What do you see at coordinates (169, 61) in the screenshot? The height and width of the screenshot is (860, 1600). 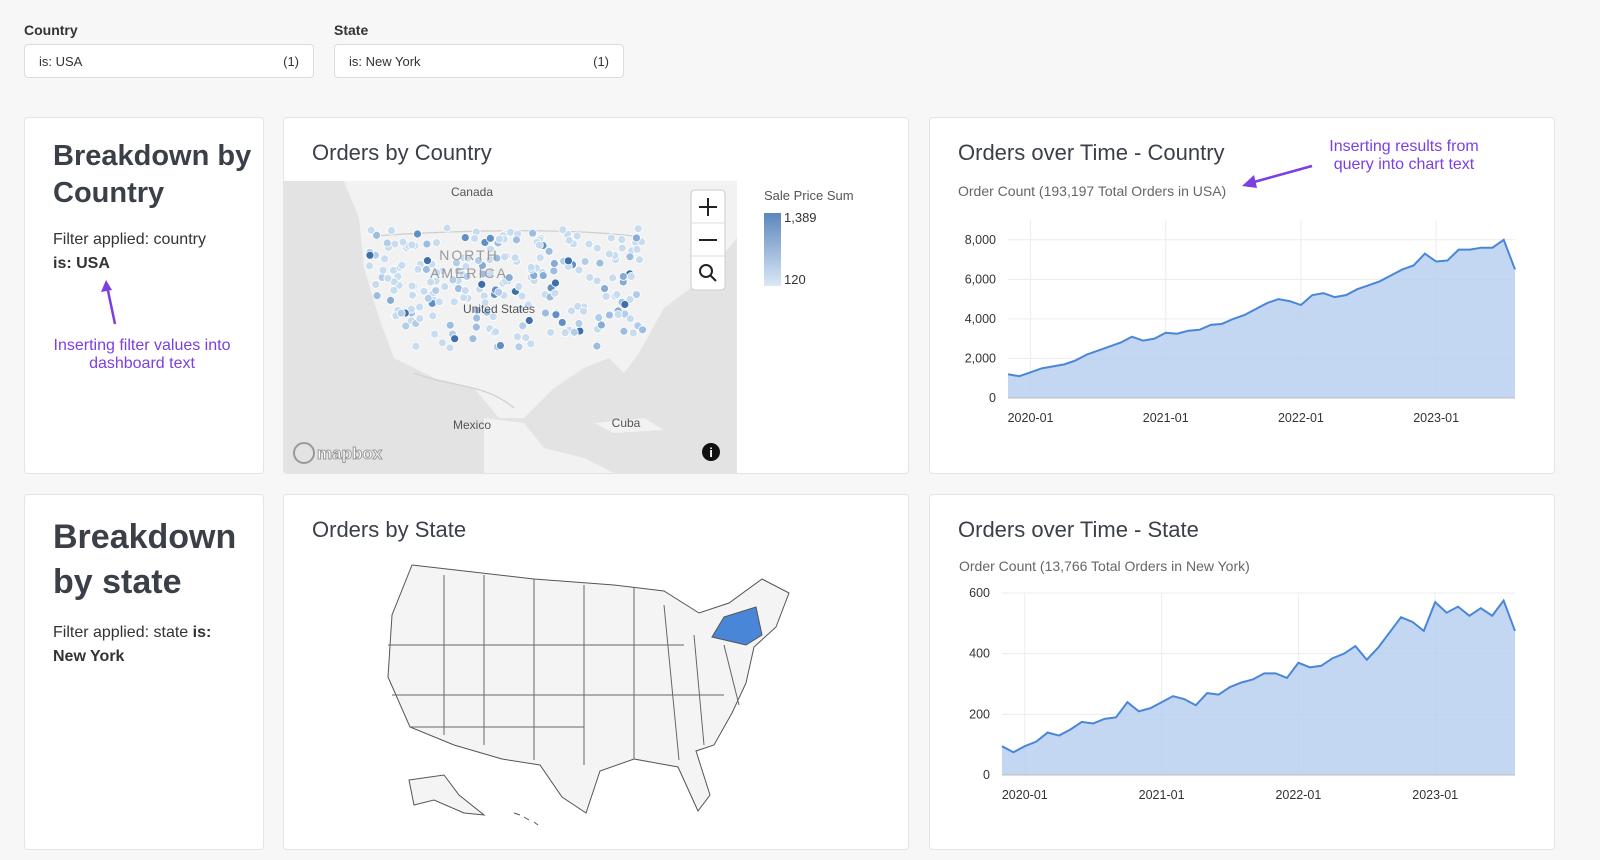 I see `filter-box: is: USA (1)` at bounding box center [169, 61].